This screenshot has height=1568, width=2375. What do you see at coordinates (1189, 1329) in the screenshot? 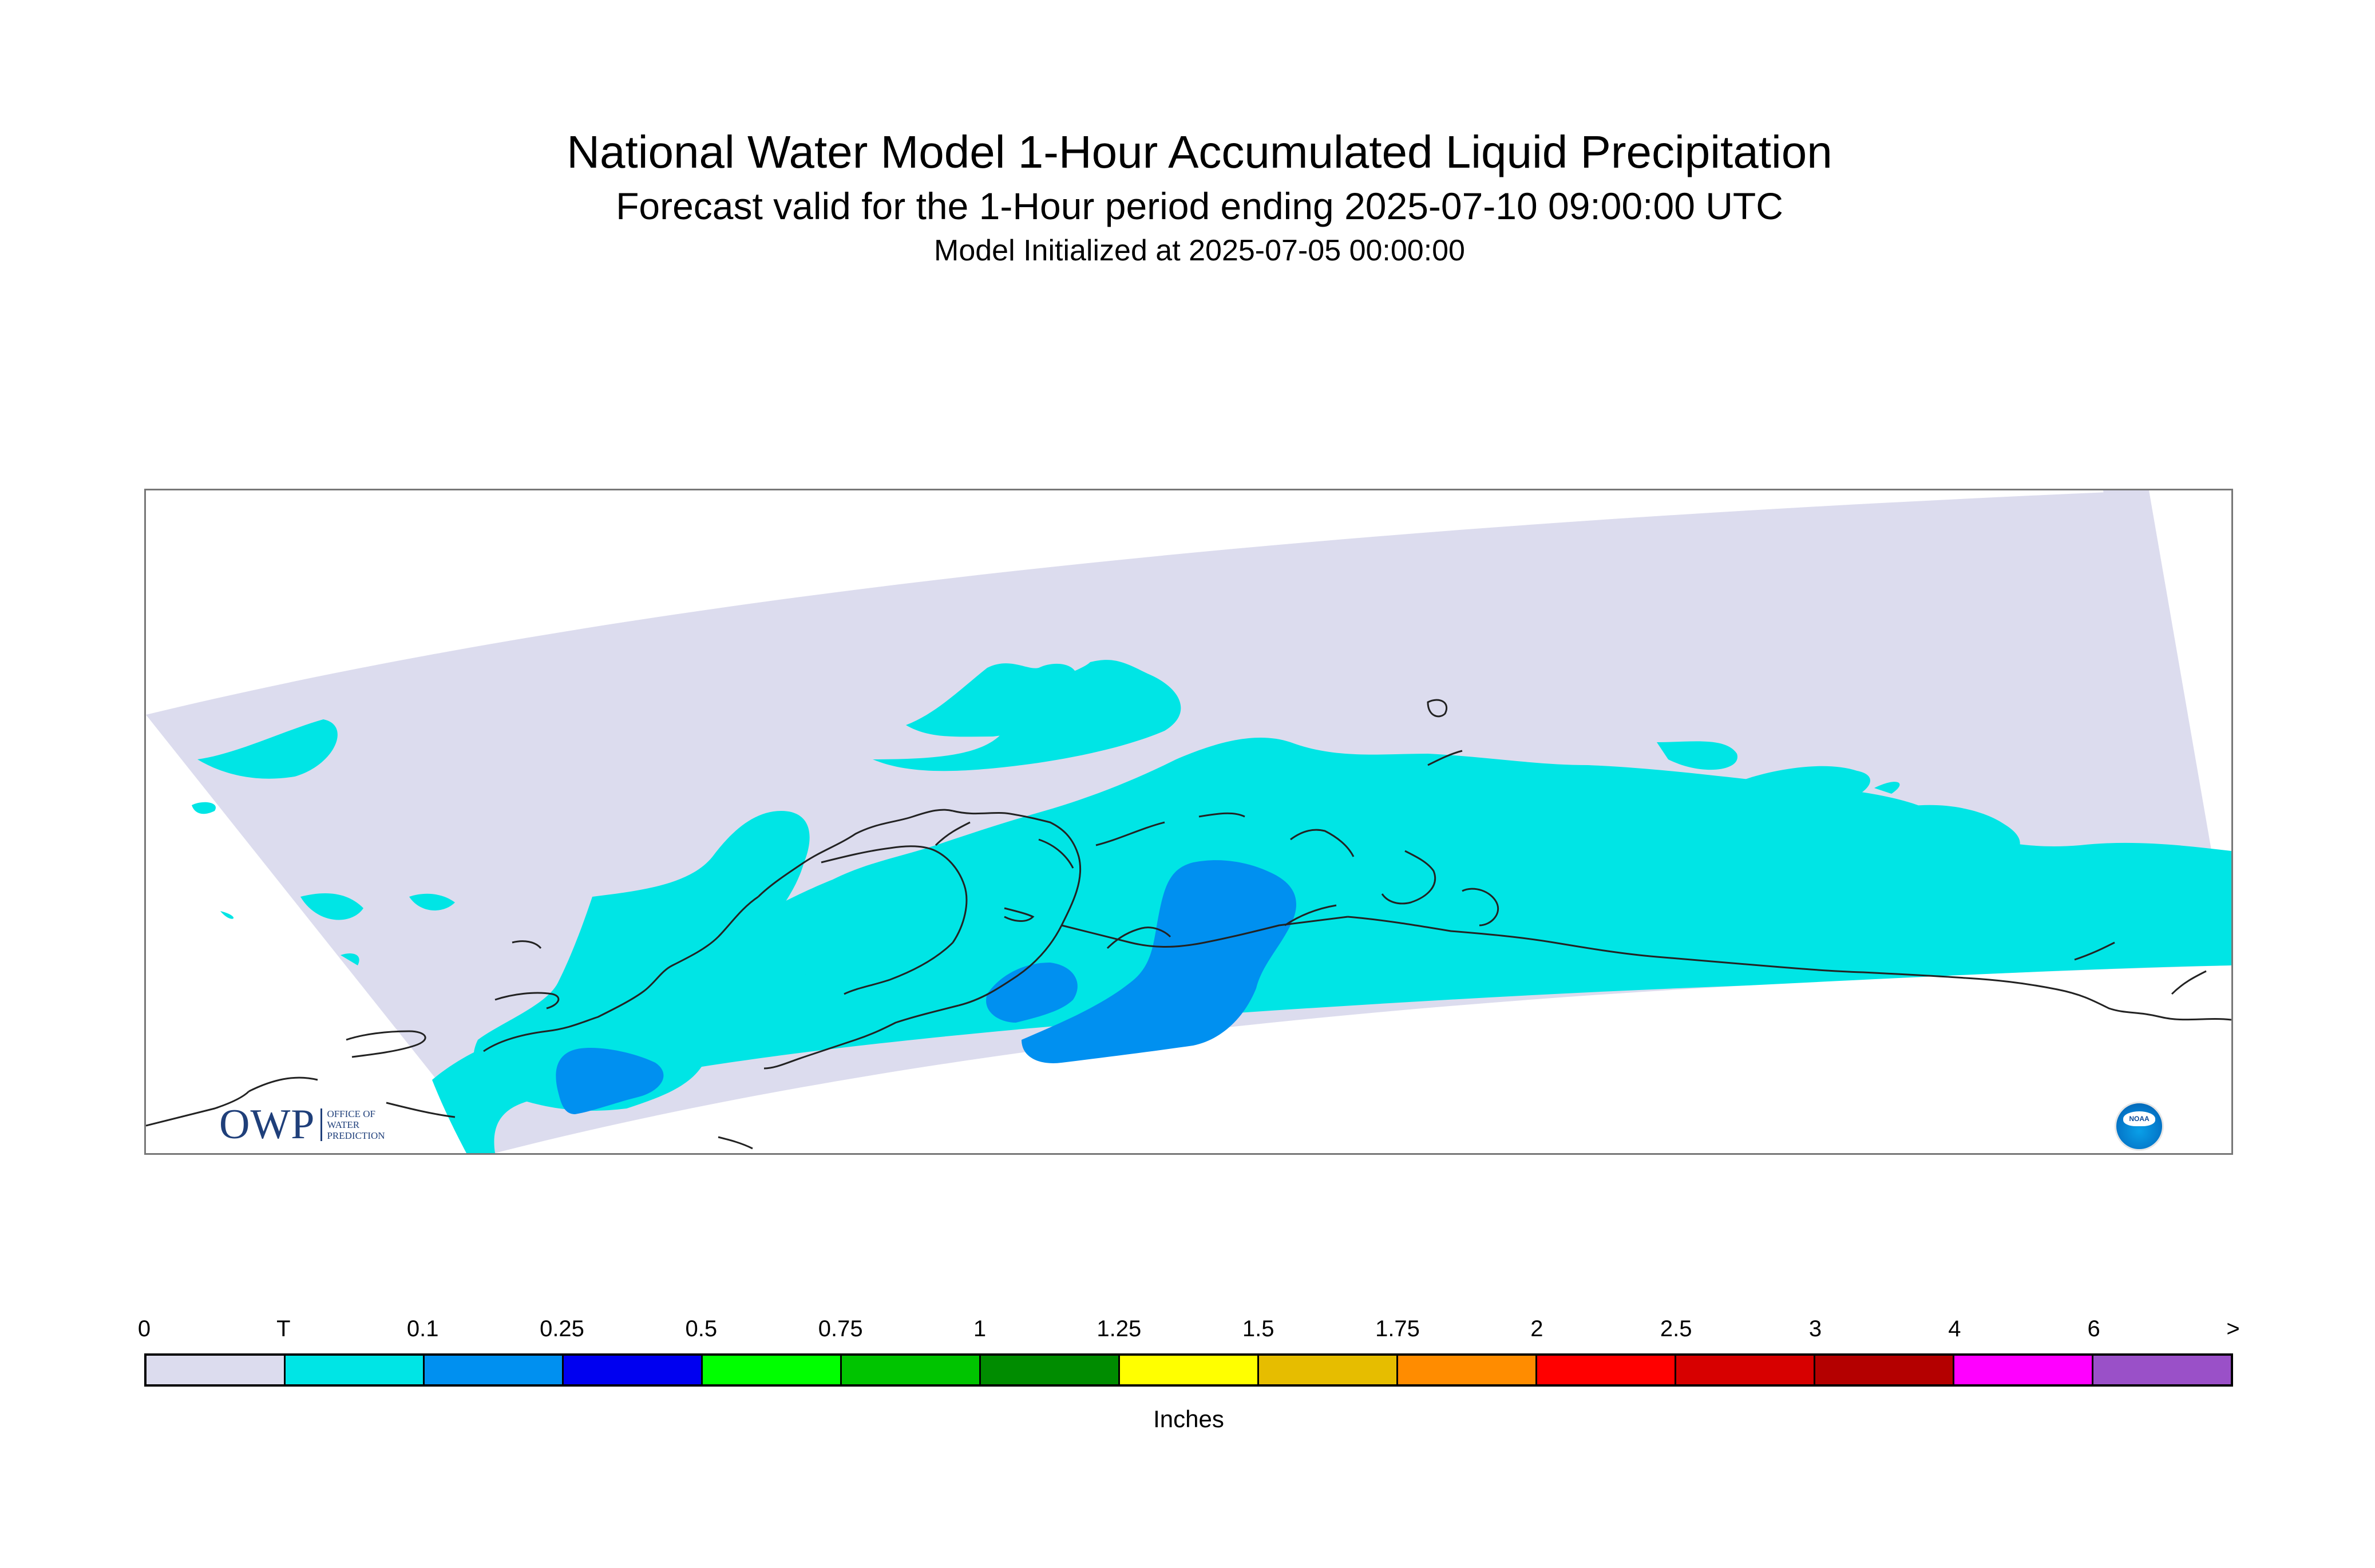
I see `legend-tick-labels: 0 T 0.1 0.25 0.5 0.75 1 1.25 1.5 1.75 2 2.5 3 4 6 >` at bounding box center [1189, 1329].